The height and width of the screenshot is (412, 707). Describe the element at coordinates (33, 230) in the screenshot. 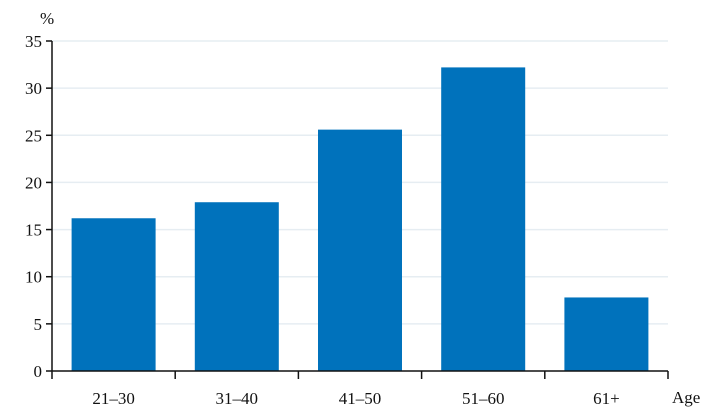

I see `y-tick-label-15: 15` at that location.